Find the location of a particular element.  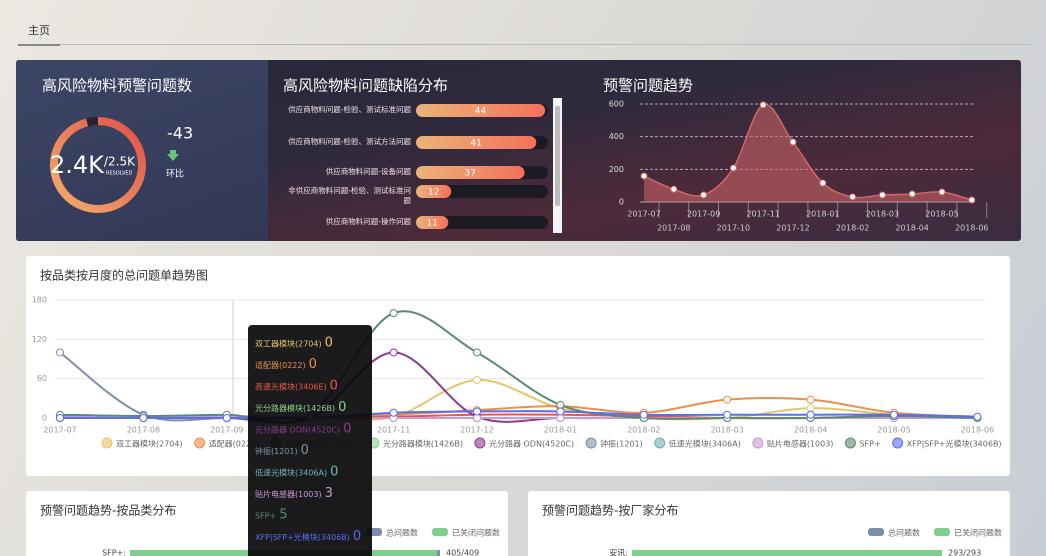

area is located at coordinates (808, 153).